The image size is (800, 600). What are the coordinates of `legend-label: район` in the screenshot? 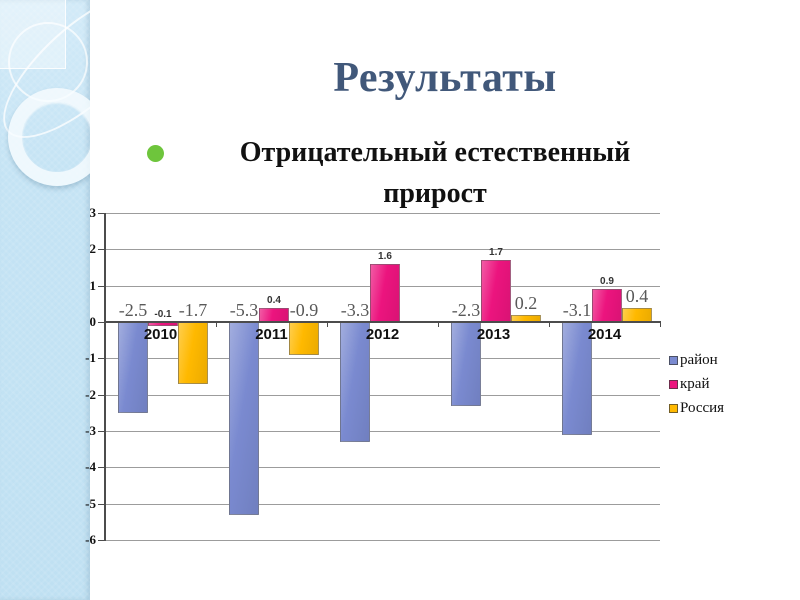 It's located at (699, 360).